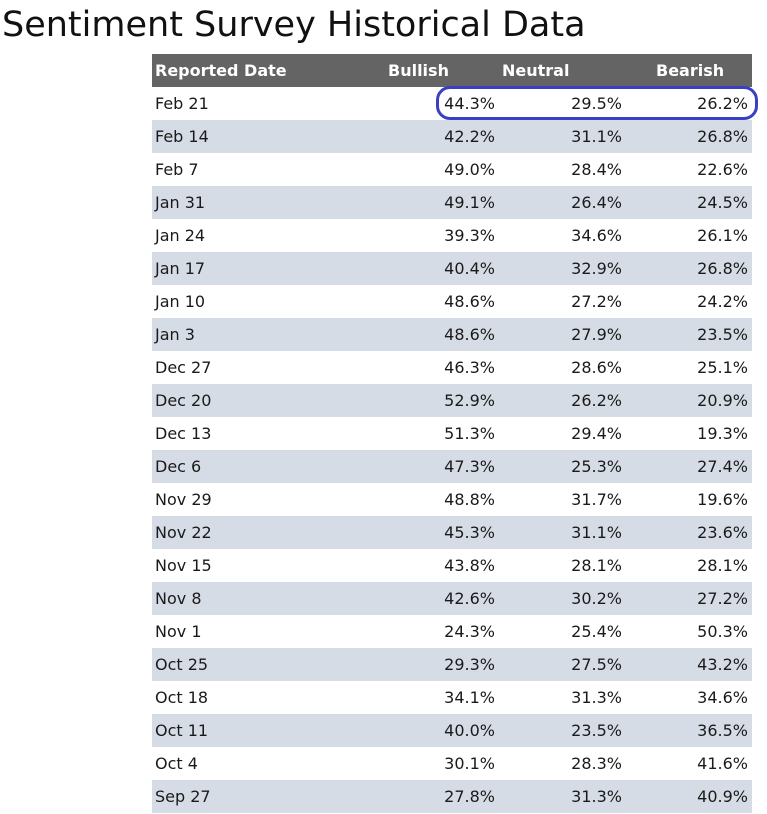 The height and width of the screenshot is (814, 767). What do you see at coordinates (596, 631) in the screenshot?
I see `cell-neutral: 25.4%` at bounding box center [596, 631].